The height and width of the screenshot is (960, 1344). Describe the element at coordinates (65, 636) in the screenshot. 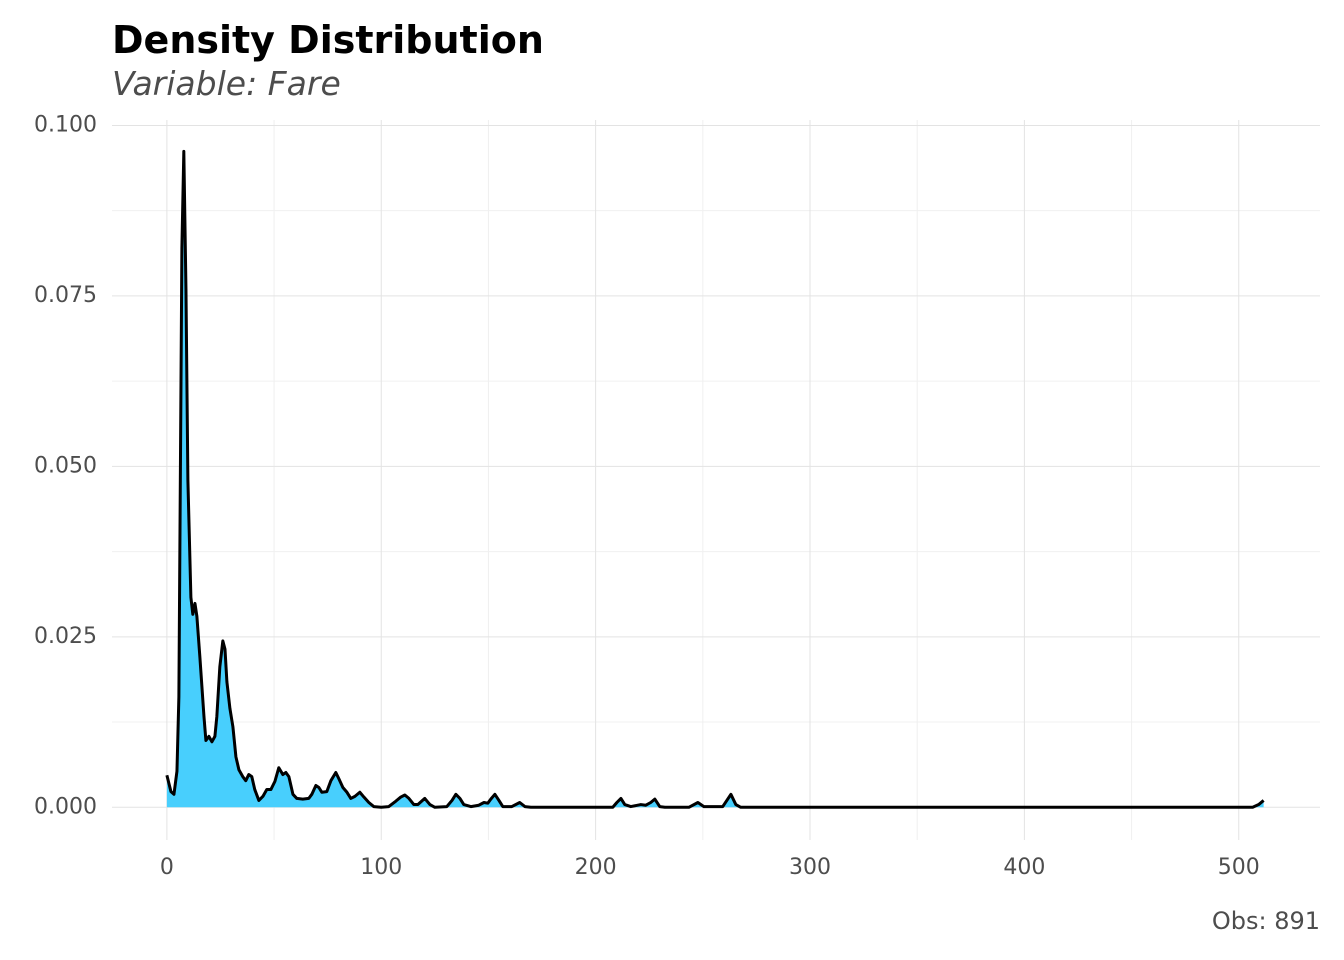

I see `y-tick-label: 0.025` at that location.